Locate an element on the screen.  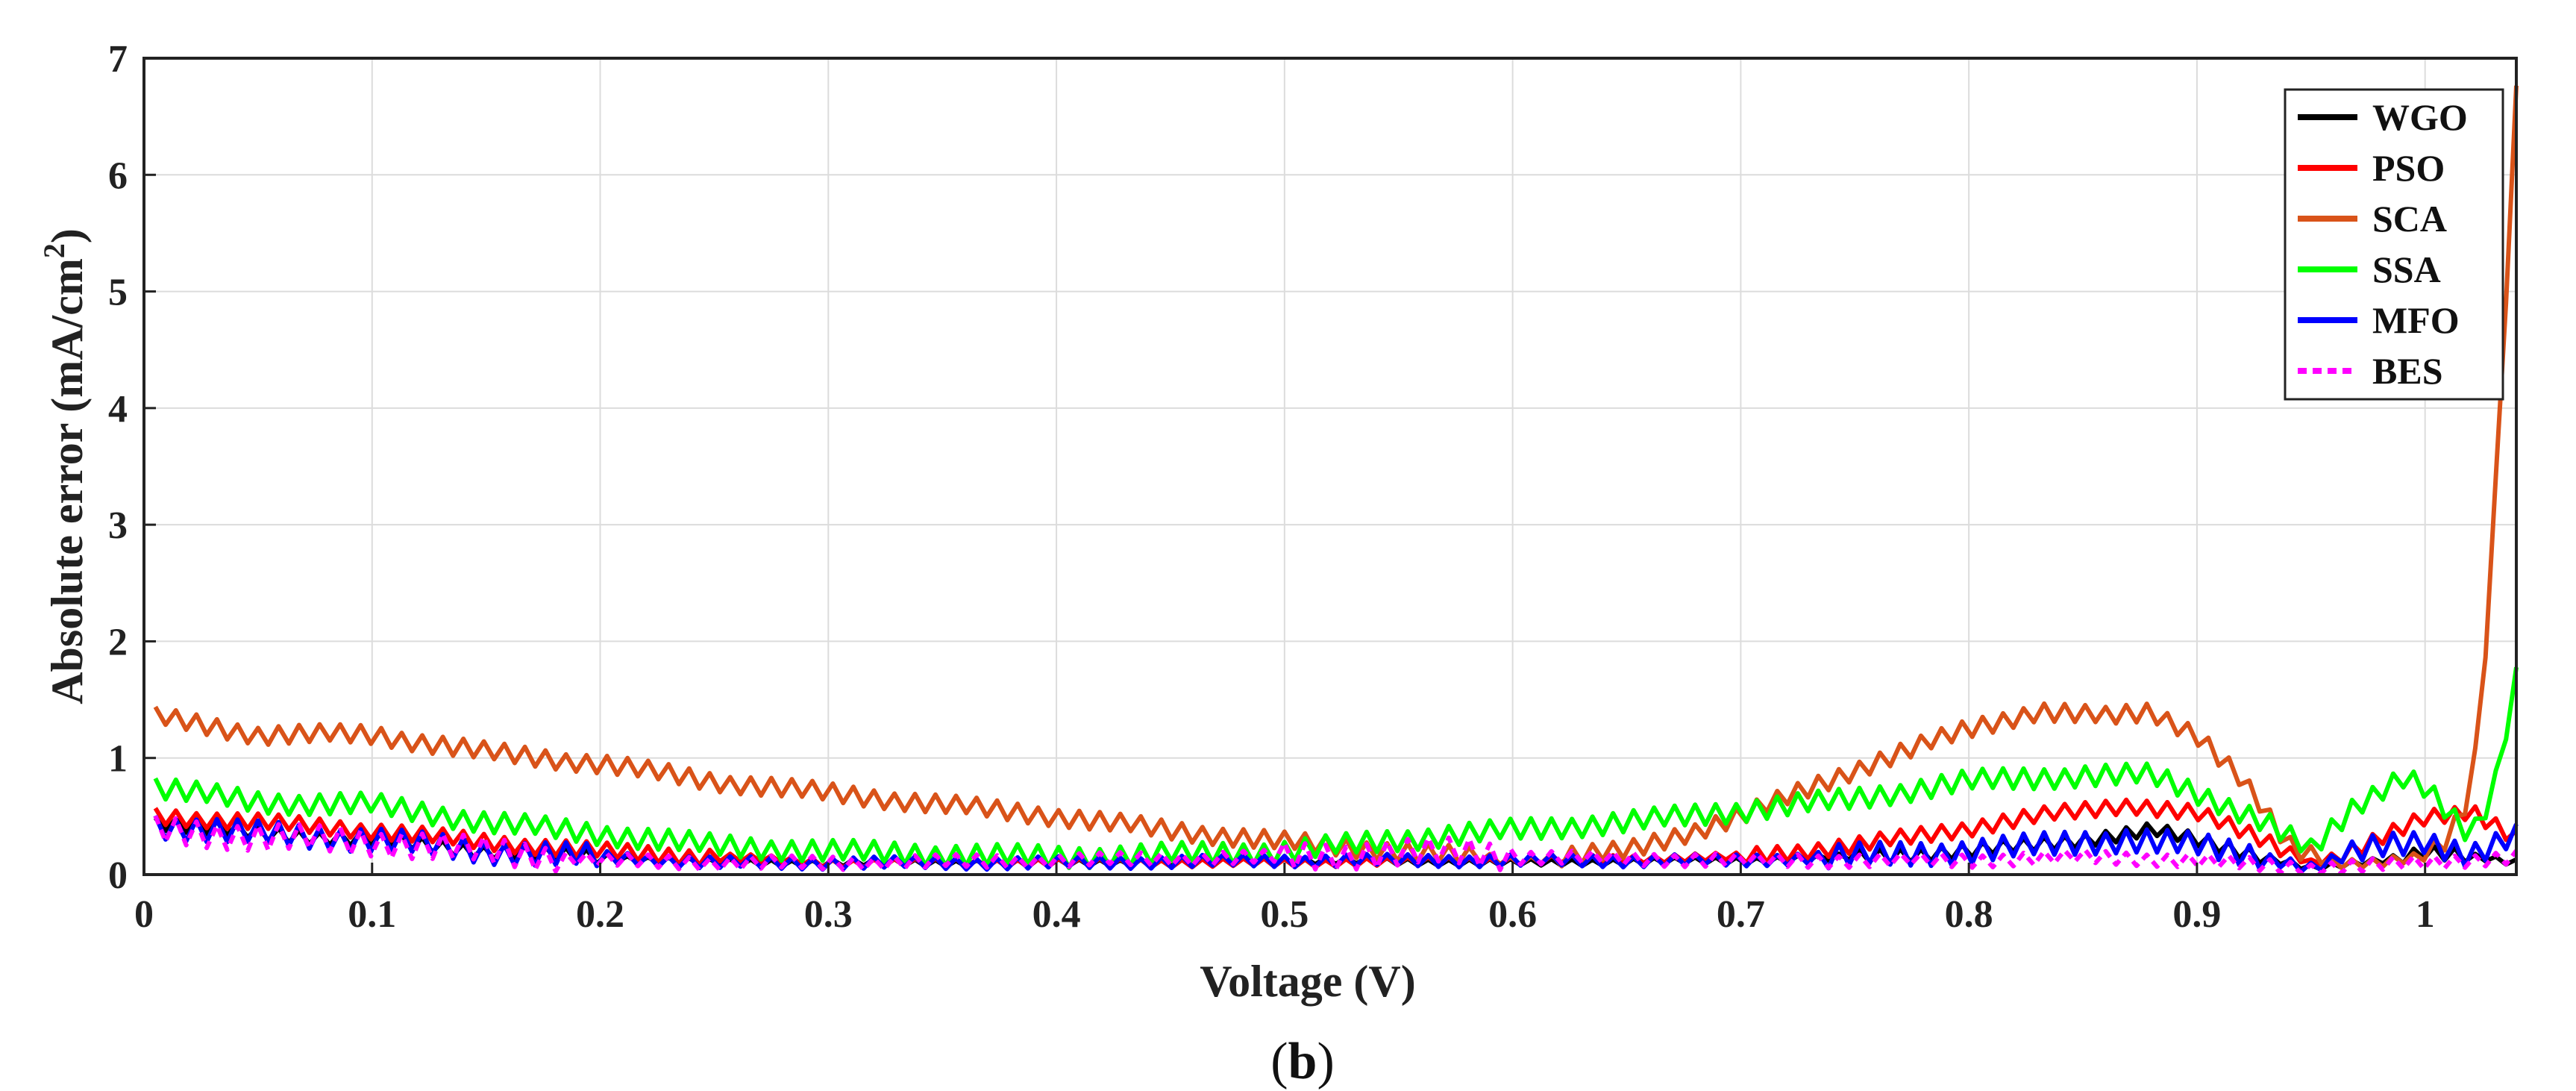
x-tick-label: 0.8 is located at coordinates (1969, 915).